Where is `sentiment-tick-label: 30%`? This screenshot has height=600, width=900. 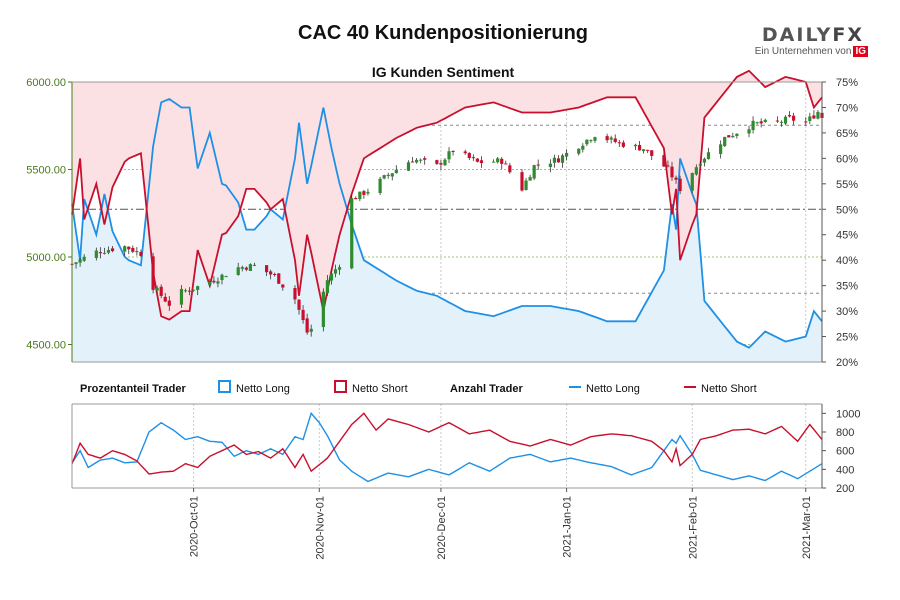 sentiment-tick-label: 30% is located at coordinates (847, 312).